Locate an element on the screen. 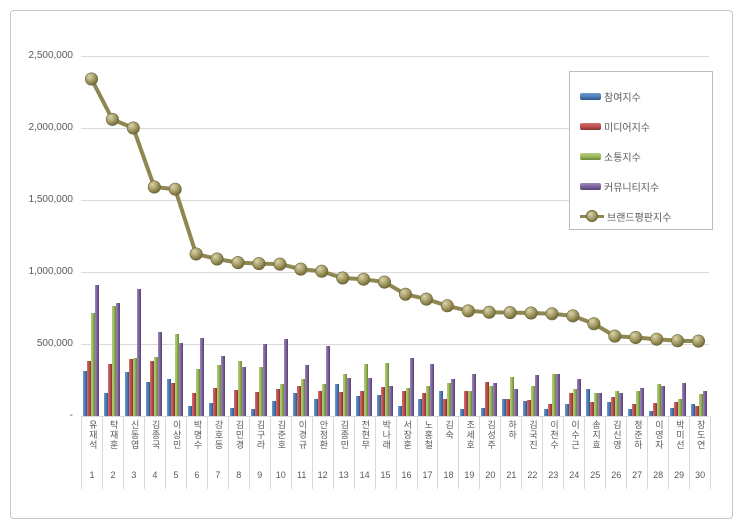 The height and width of the screenshot is (529, 743). category-rank: 28 is located at coordinates (658, 475).